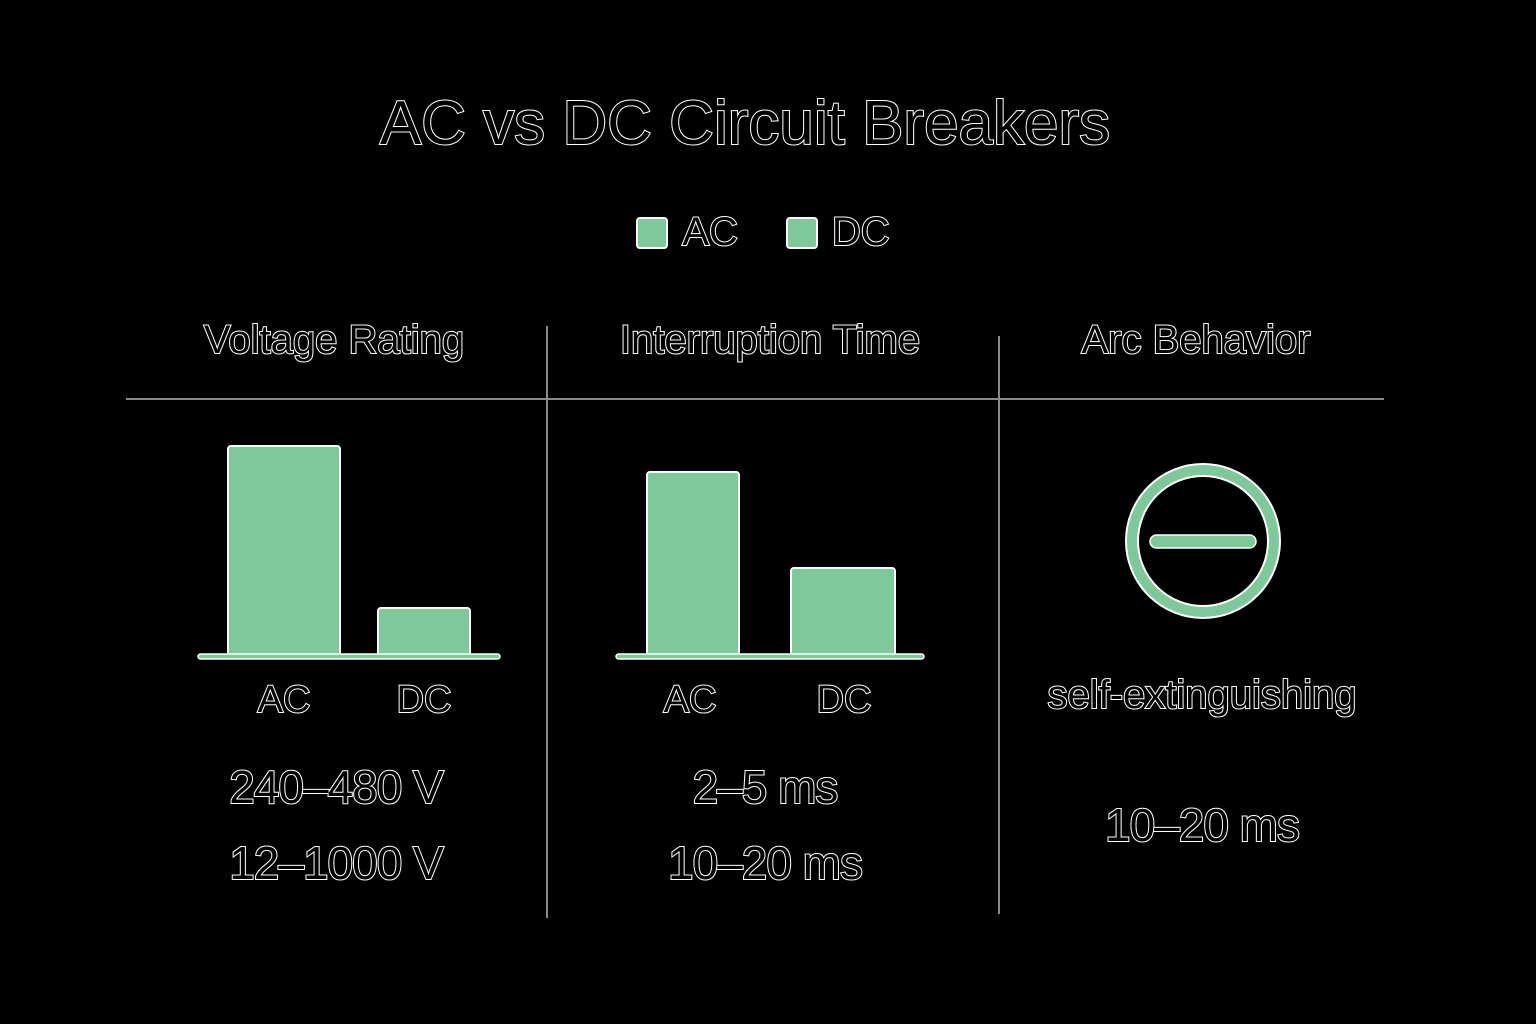  Describe the element at coordinates (652, 232) in the screenshot. I see `legend-swatch-ac` at that location.